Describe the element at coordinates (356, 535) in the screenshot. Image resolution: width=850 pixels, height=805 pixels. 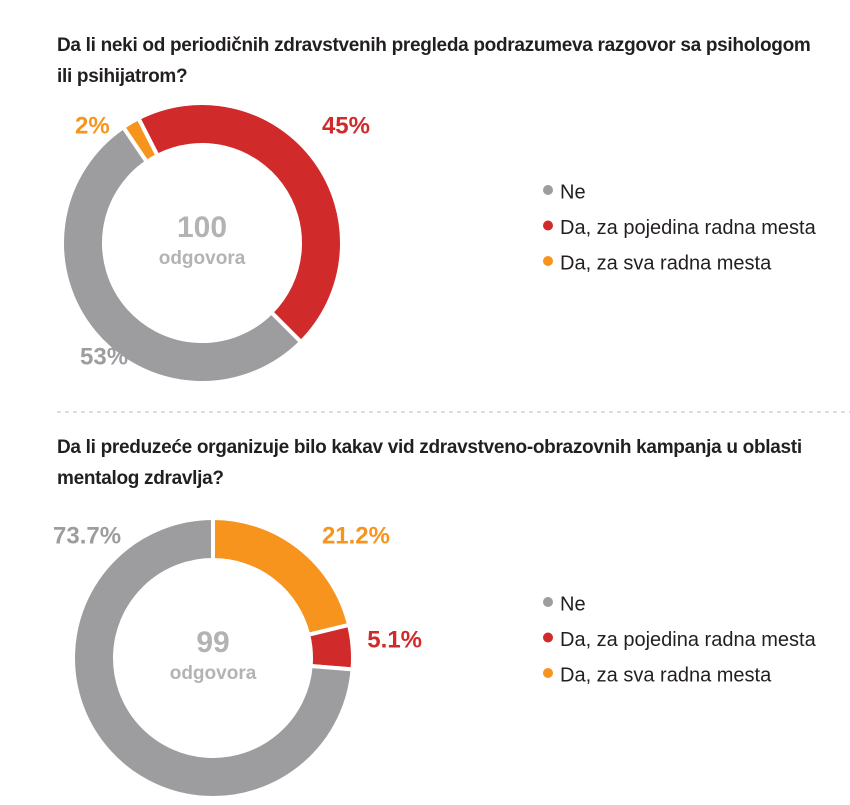
I see `data-label: 21.2%` at that location.